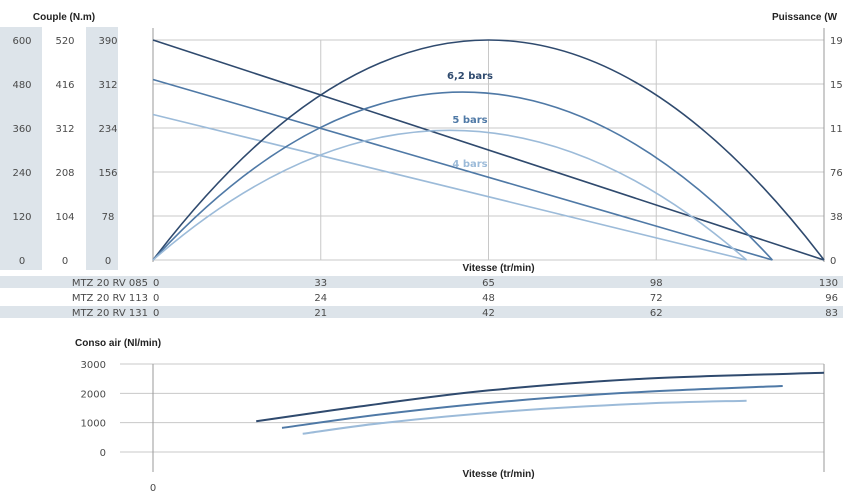 The image size is (843, 493). Describe the element at coordinates (488, 283) in the screenshot. I see `speed-table-tick-label: 65` at that location.